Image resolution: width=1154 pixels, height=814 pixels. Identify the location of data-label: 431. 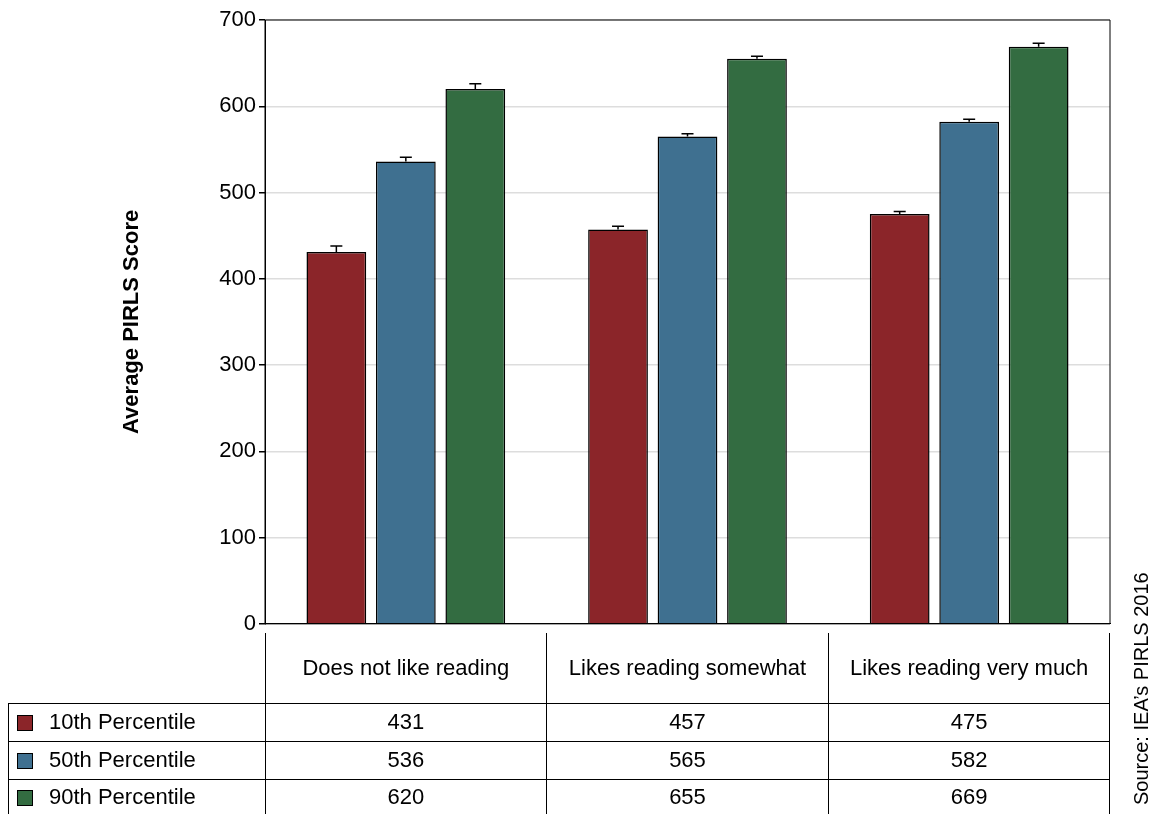
(406, 722).